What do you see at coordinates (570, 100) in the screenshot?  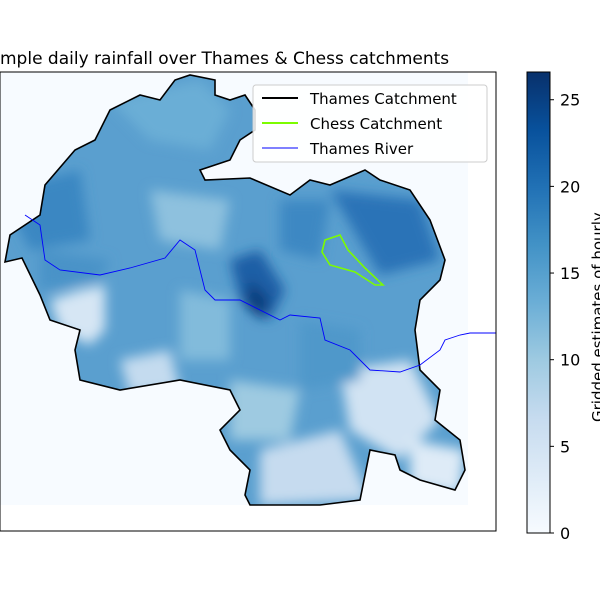 I see `colorbar-tick-label: 25` at bounding box center [570, 100].